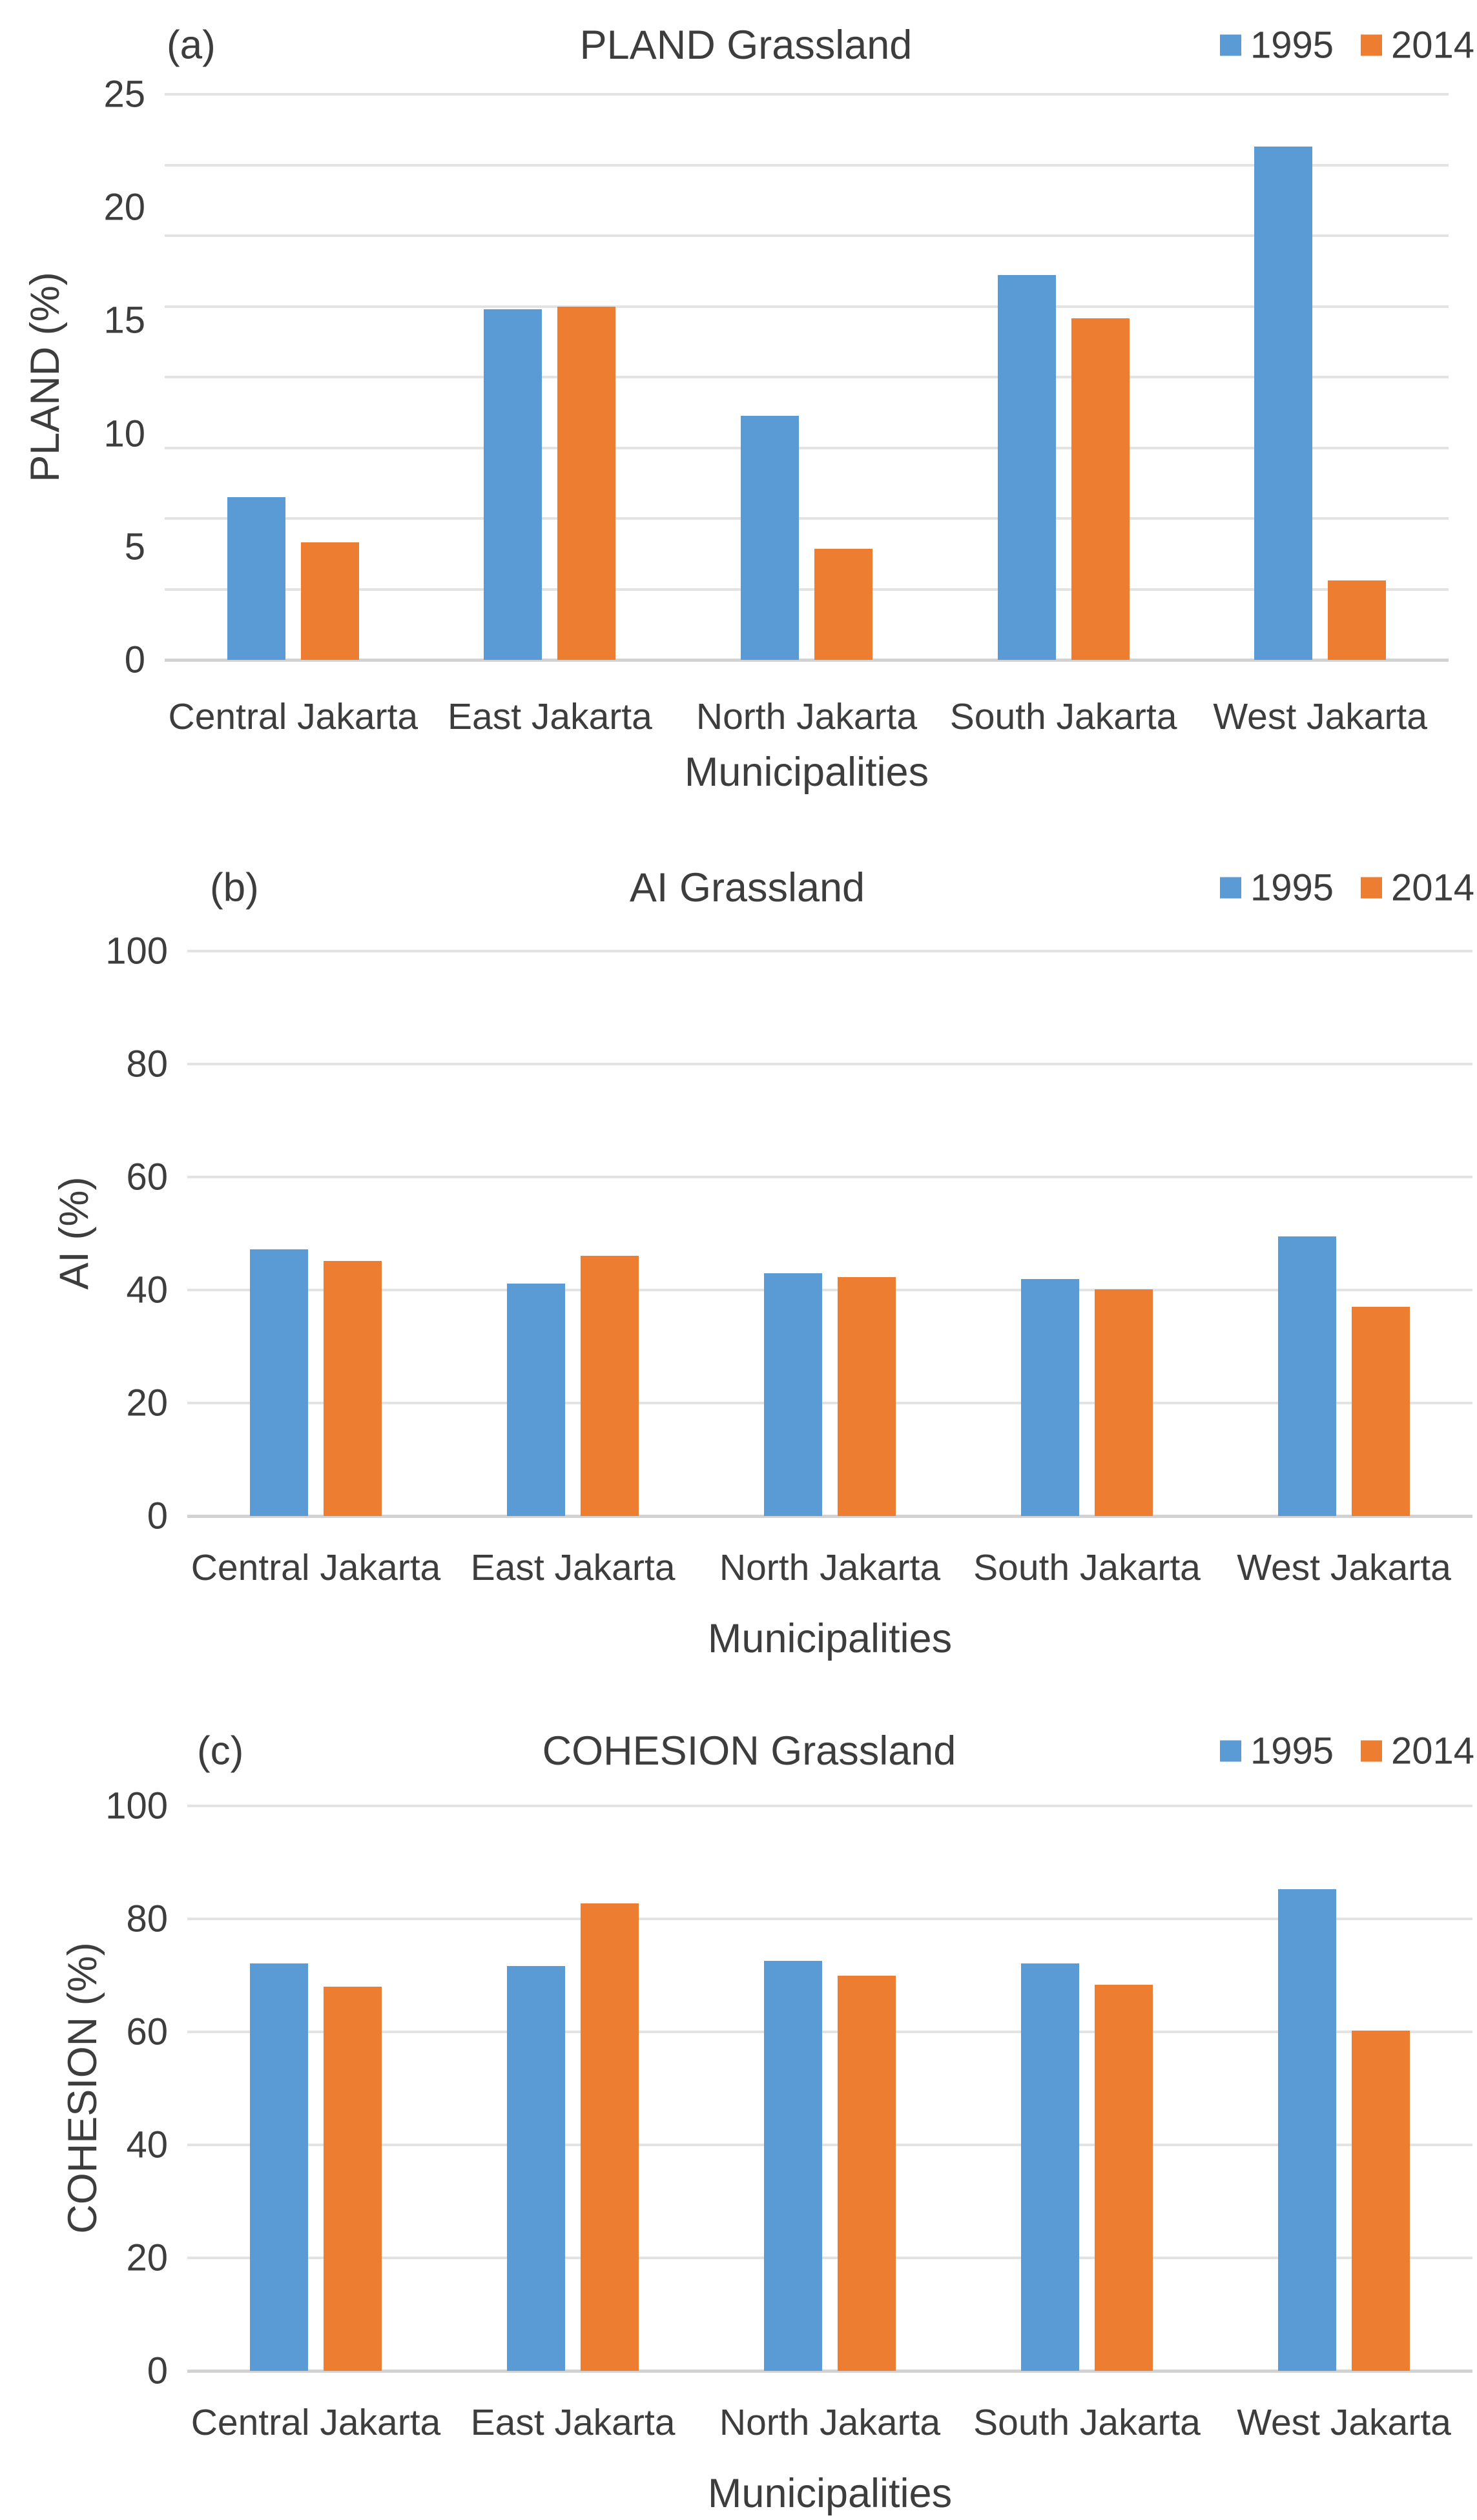 This screenshot has height=2520, width=1477. I want to click on y-tick-label: 80, so click(147, 1064).